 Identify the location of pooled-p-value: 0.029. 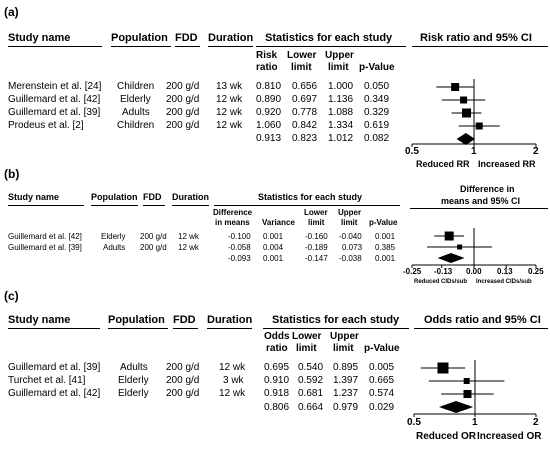
(382, 407).